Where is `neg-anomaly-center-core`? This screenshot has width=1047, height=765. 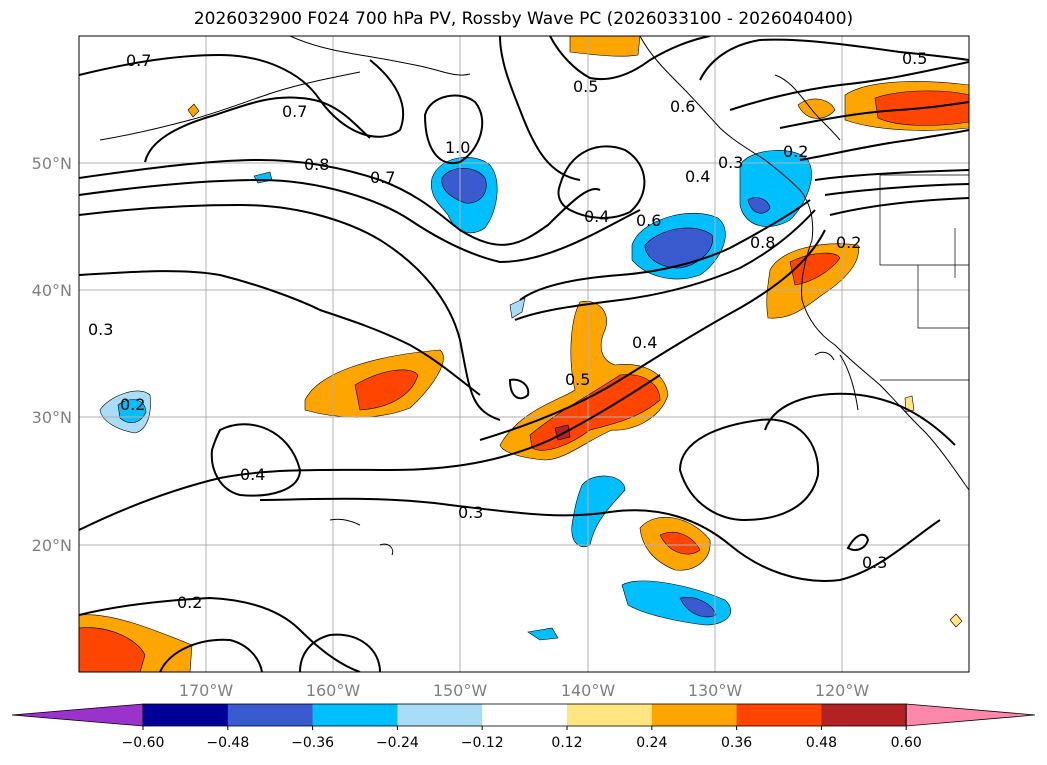 neg-anomaly-center-core is located at coordinates (678, 248).